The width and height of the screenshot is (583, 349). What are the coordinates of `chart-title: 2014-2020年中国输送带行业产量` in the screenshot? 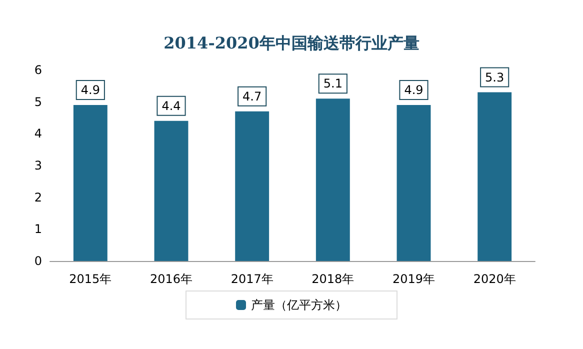 It's located at (292, 43).